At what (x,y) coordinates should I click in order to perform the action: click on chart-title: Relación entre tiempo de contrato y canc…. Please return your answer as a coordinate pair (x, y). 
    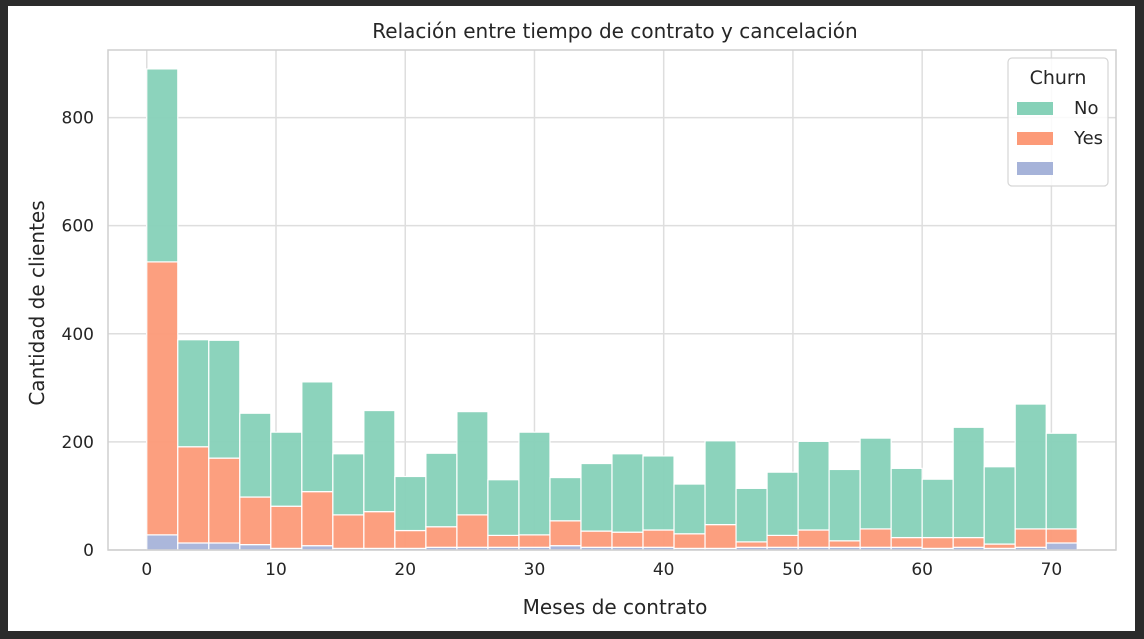
    Looking at the image, I should click on (614, 31).